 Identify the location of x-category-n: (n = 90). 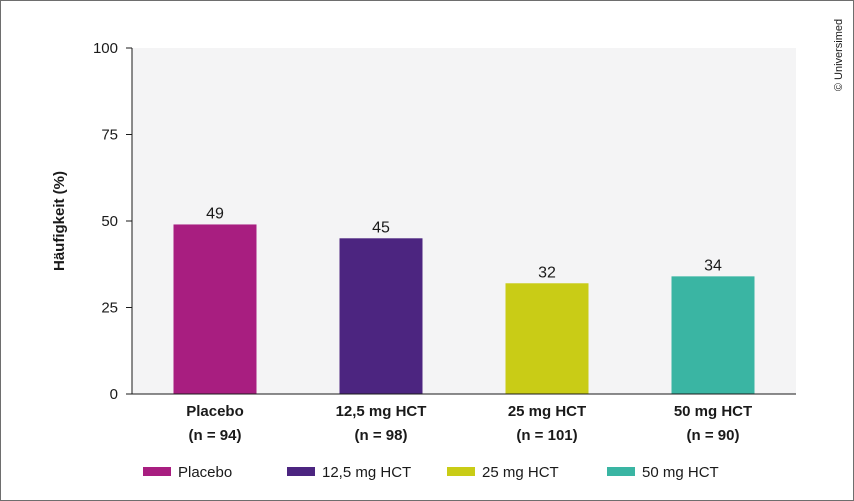
(713, 435).